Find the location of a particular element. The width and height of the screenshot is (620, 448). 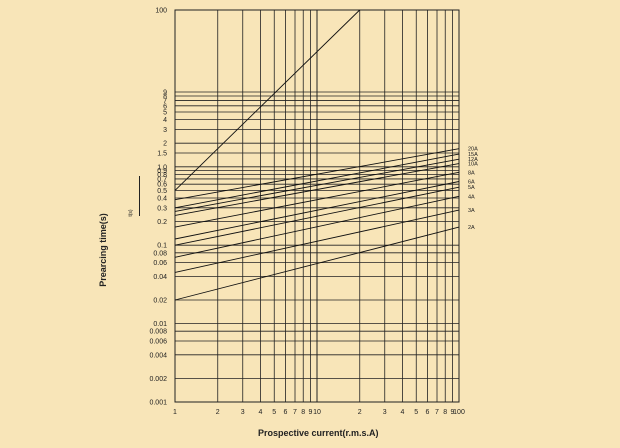

y-tick-label: 1.5 is located at coordinates (162, 153).